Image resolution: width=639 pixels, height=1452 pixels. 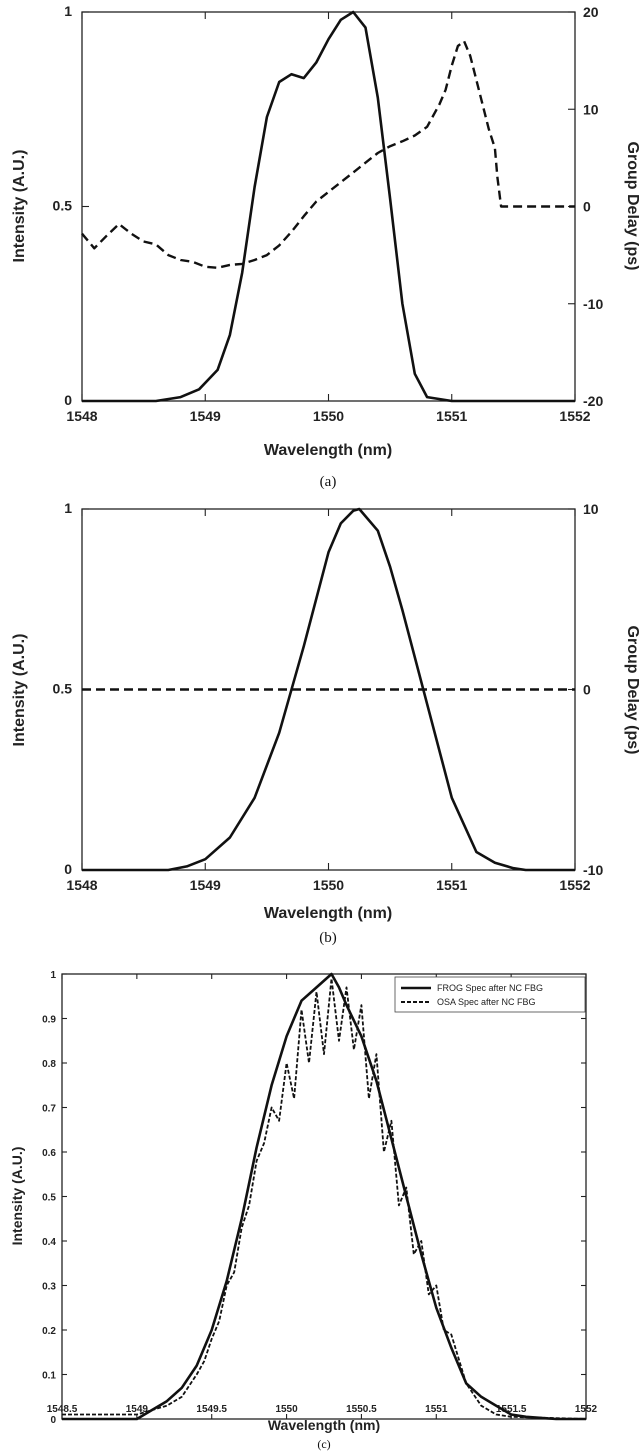 What do you see at coordinates (205, 416) in the screenshot?
I see `panel-a-xtick-label-1: 1549` at bounding box center [205, 416].